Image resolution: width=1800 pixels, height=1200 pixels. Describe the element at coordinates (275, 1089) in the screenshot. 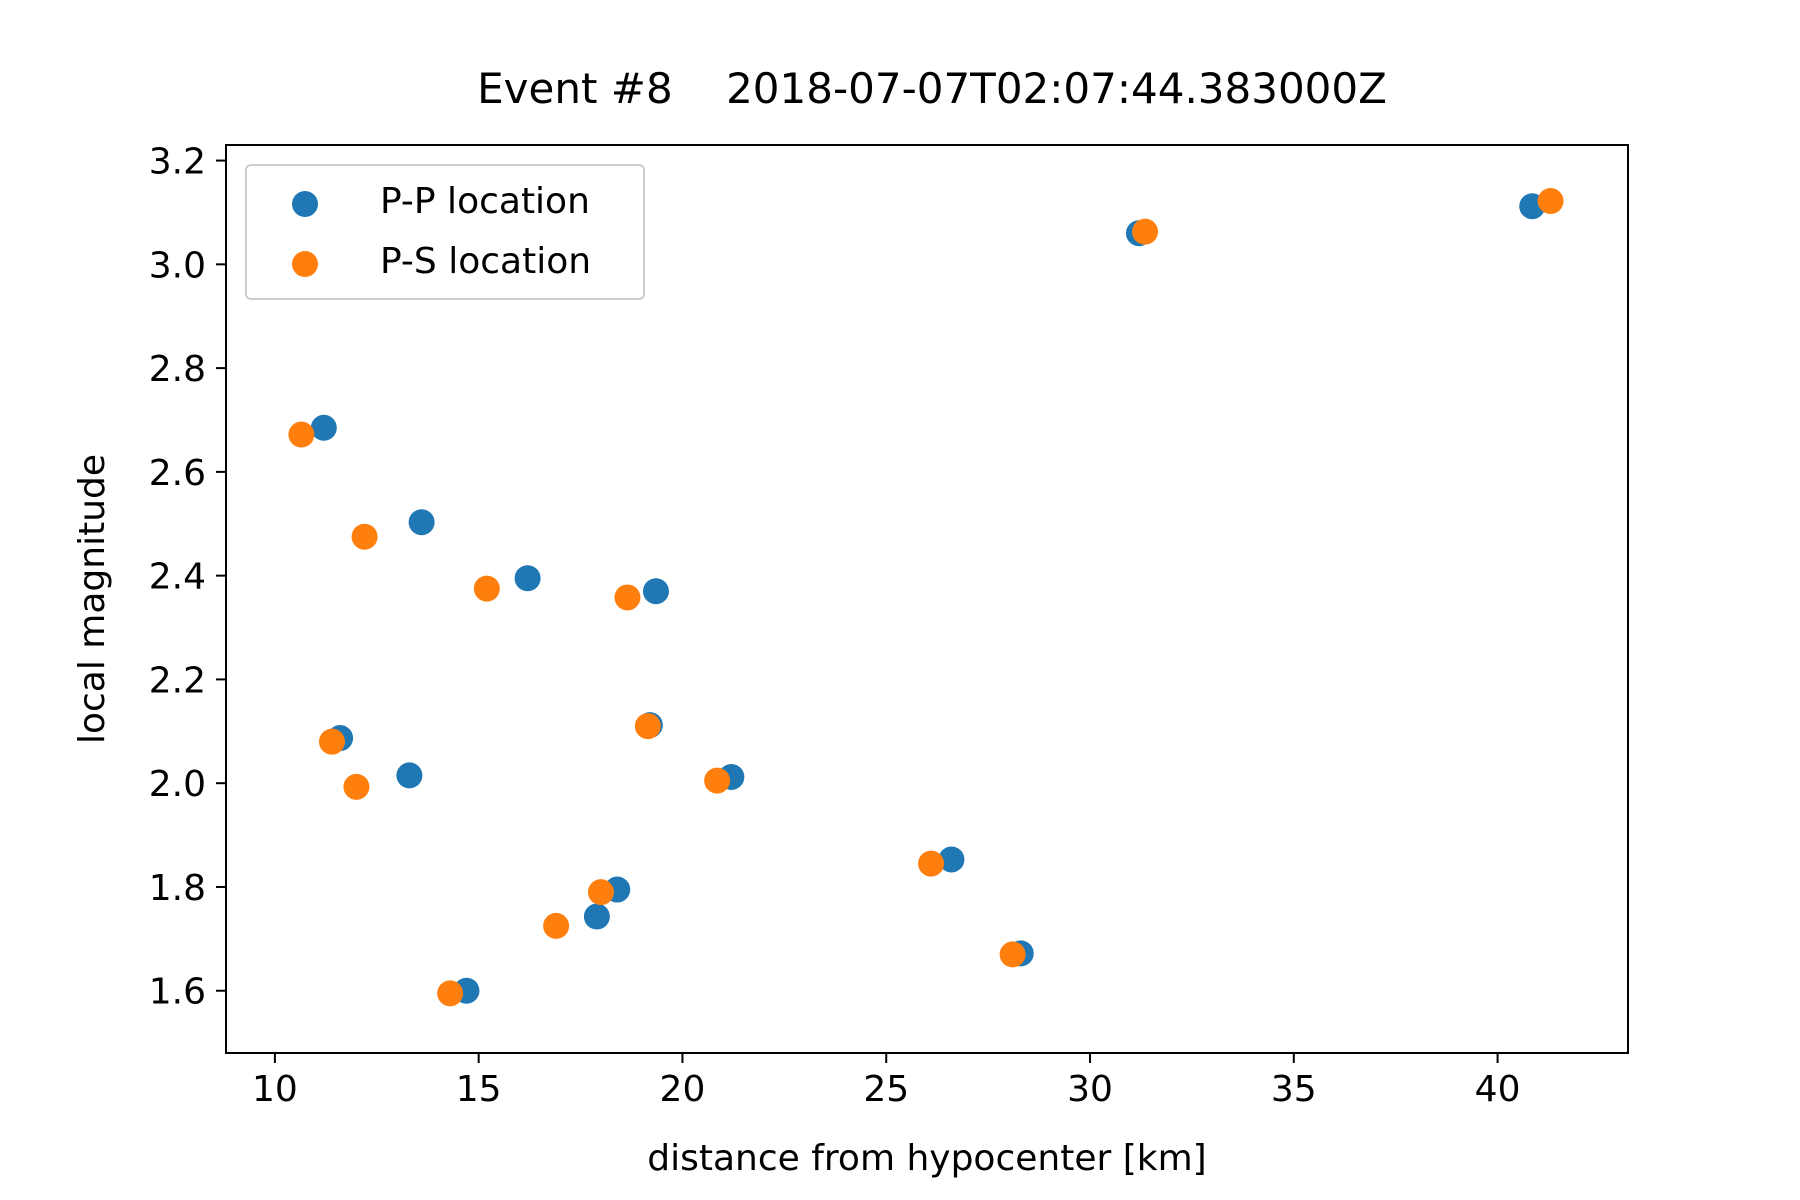

I see `x-tick-label: 10` at that location.